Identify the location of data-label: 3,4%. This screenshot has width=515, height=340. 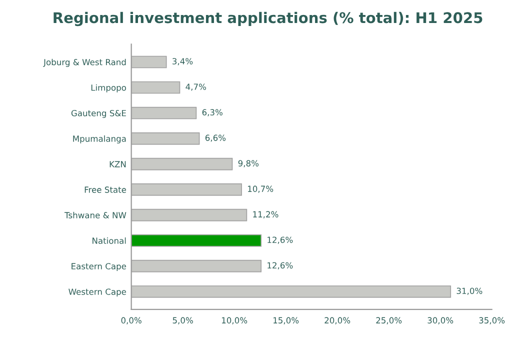
(182, 62).